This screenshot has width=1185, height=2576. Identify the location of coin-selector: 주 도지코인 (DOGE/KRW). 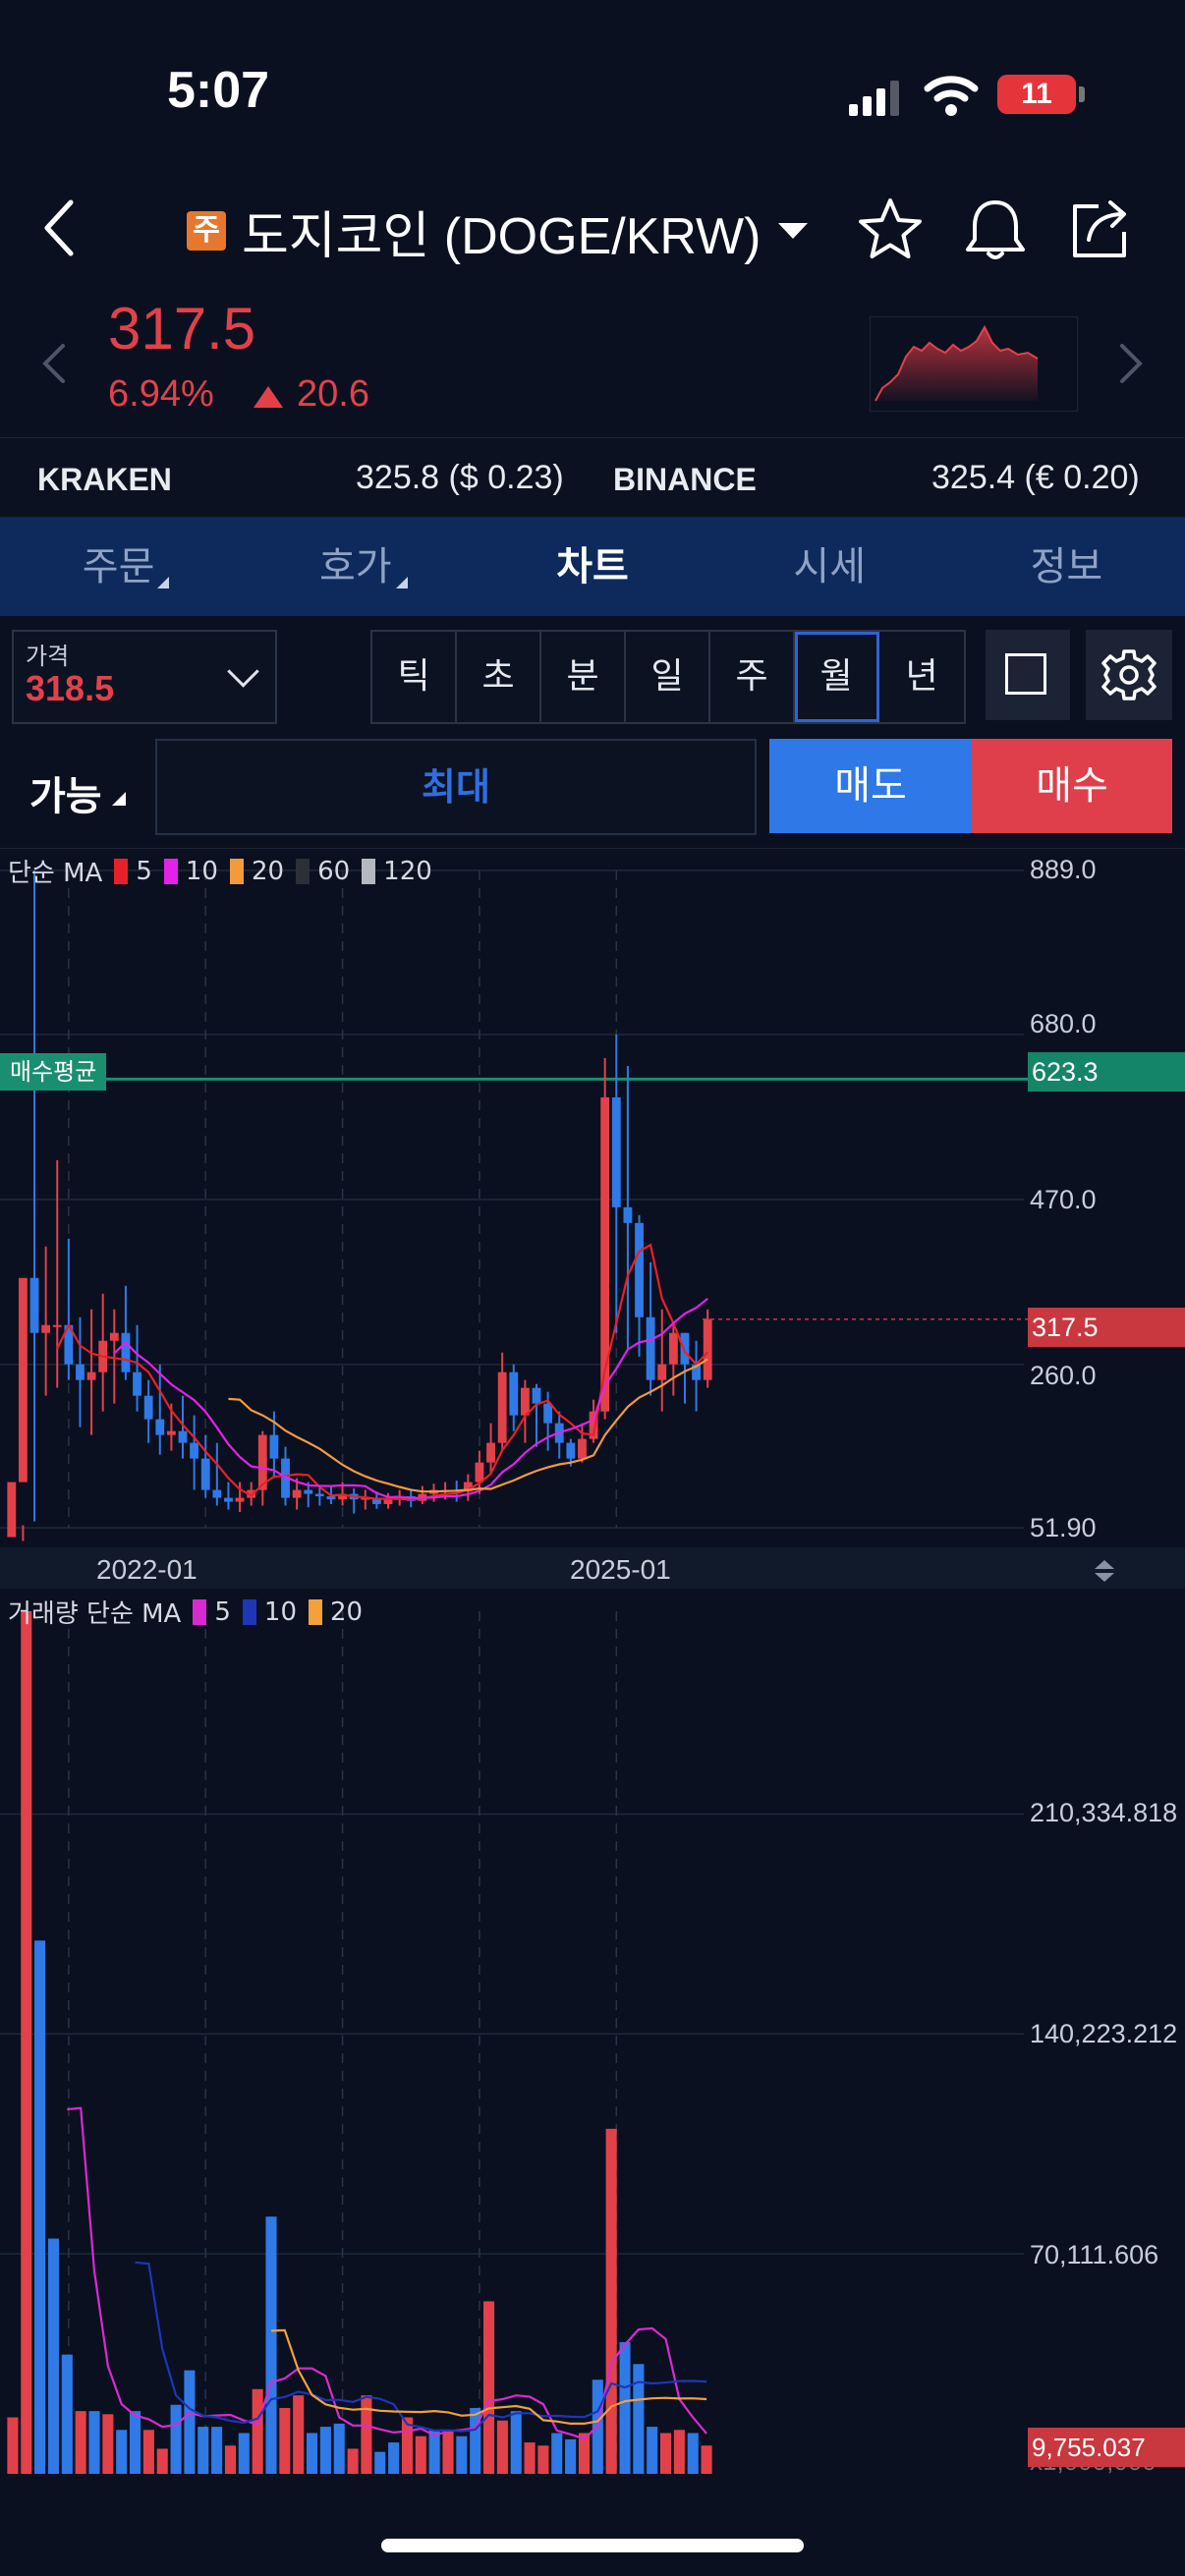
(498, 230).